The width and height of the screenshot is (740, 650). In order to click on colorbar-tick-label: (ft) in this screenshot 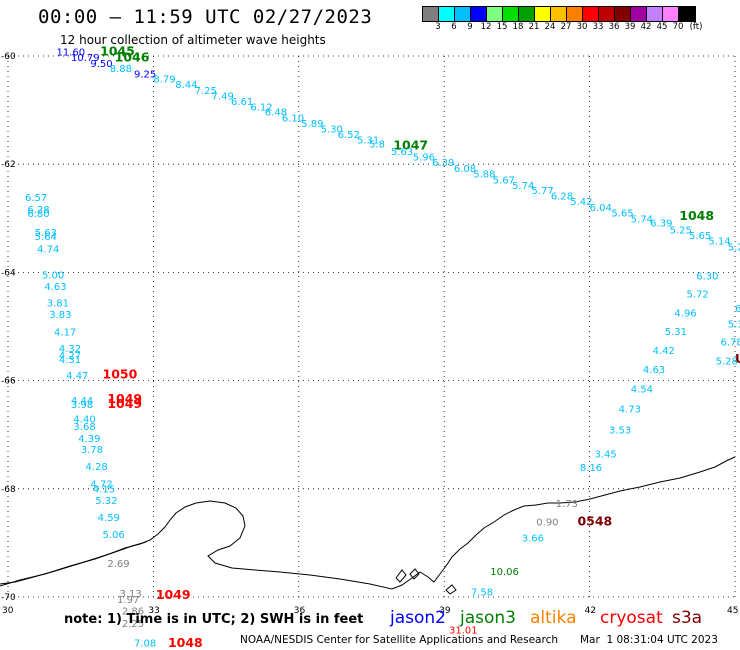, I will do `click(696, 27)`.